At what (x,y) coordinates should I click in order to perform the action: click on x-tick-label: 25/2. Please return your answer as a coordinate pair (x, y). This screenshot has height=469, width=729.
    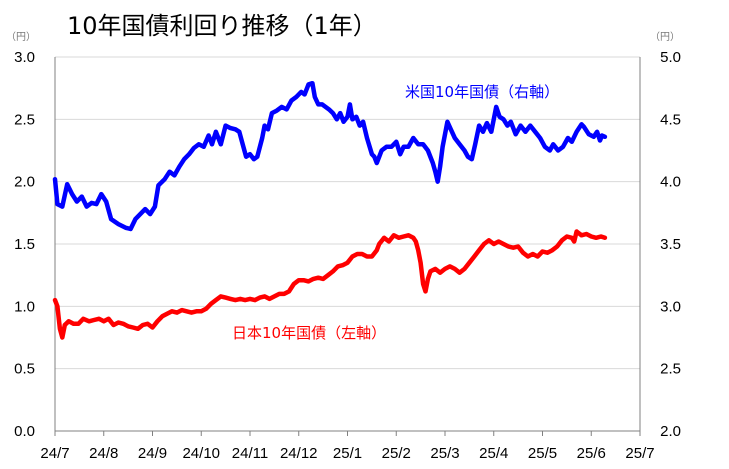
    Looking at the image, I should click on (396, 453).